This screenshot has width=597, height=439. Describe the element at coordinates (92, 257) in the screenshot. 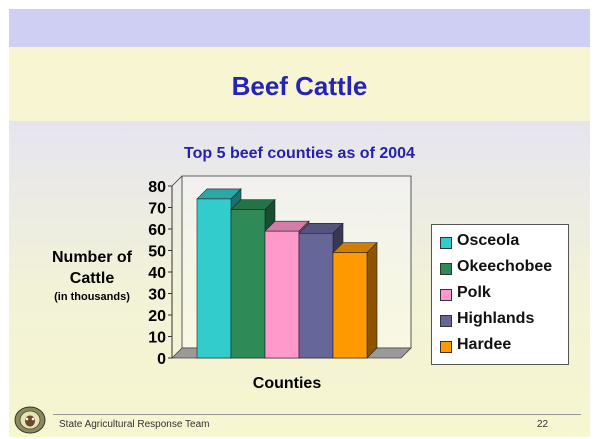

I see `y-axis-label-line1: Number of` at that location.